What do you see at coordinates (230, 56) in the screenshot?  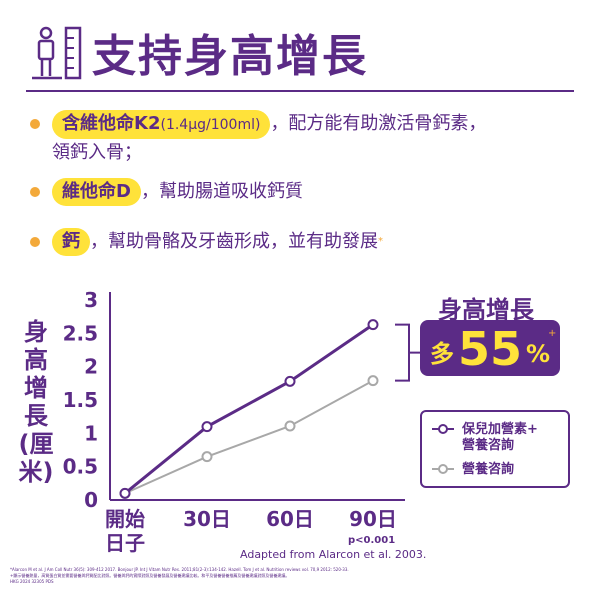 I see `page-title: 支持身高增長` at bounding box center [230, 56].